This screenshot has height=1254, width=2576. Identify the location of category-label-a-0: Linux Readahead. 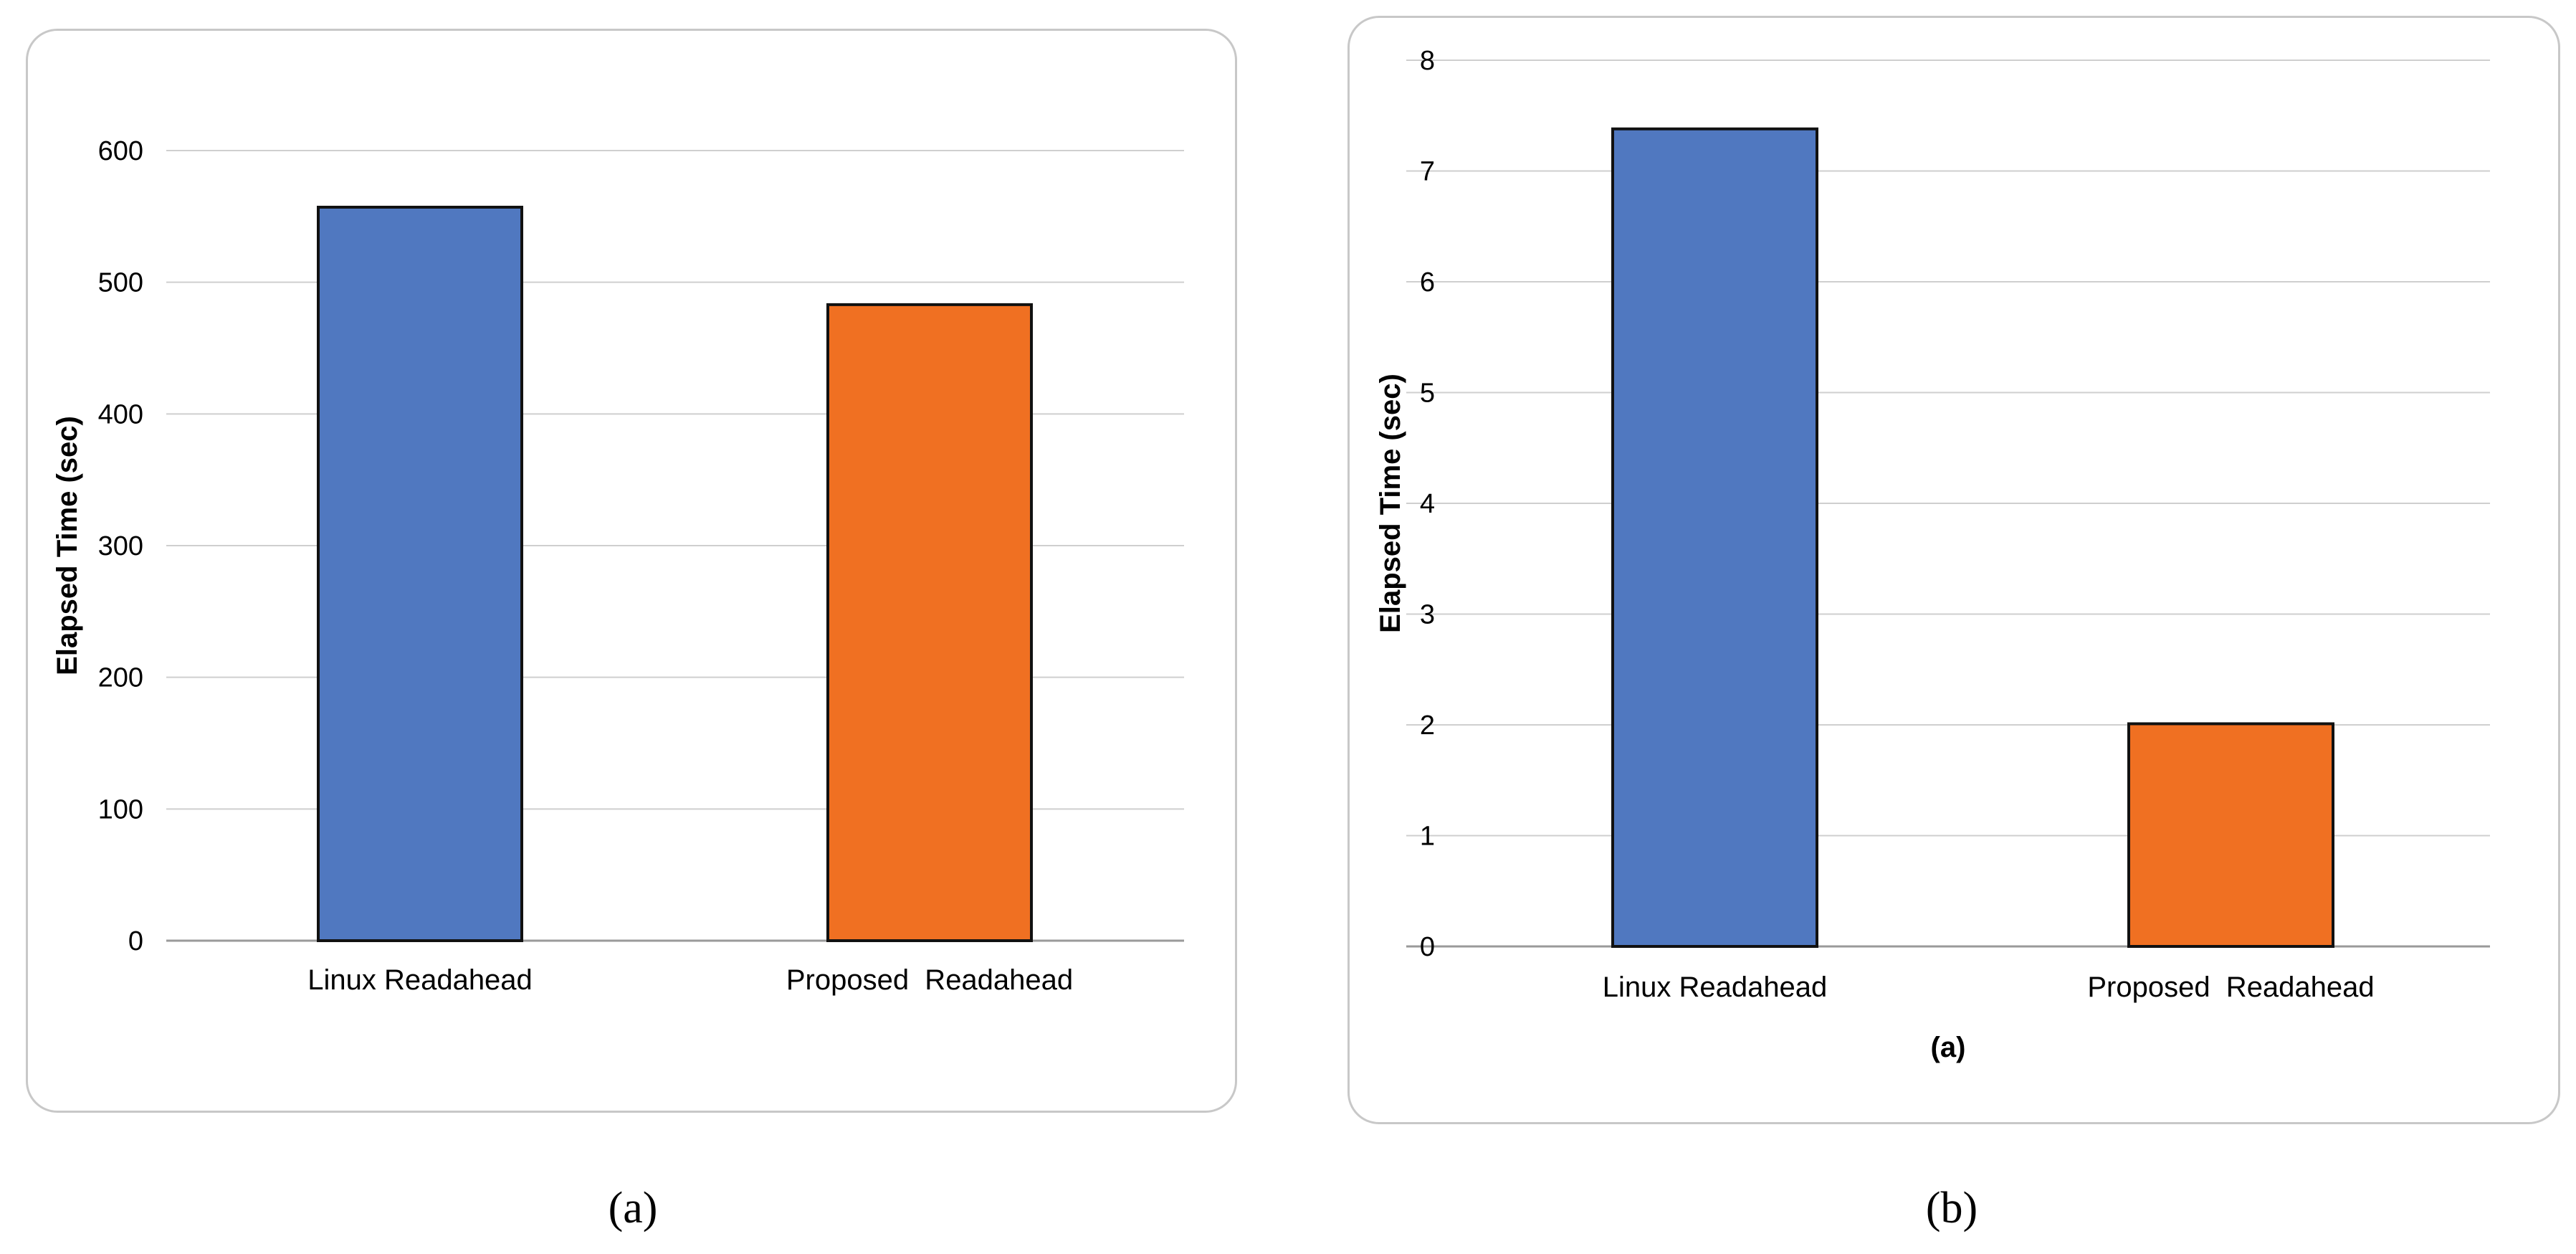
(420, 980).